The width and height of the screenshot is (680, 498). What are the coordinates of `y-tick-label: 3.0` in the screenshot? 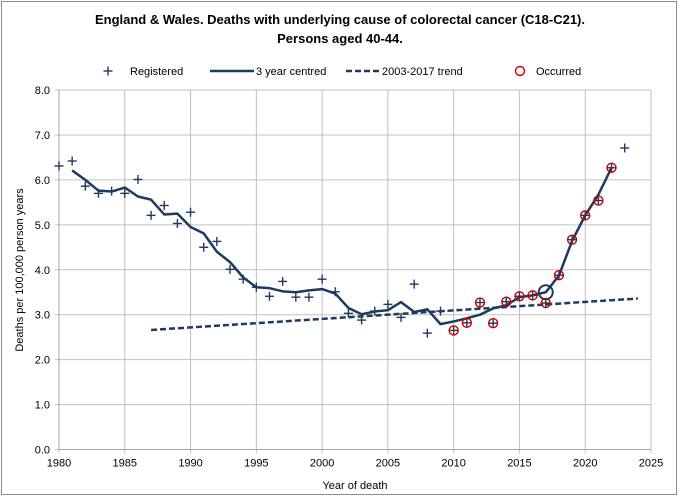 It's located at (42, 316).